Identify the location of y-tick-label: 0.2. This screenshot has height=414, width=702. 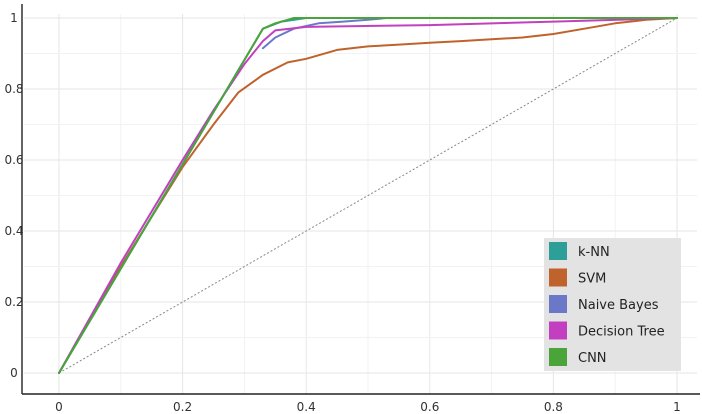
(13, 302).